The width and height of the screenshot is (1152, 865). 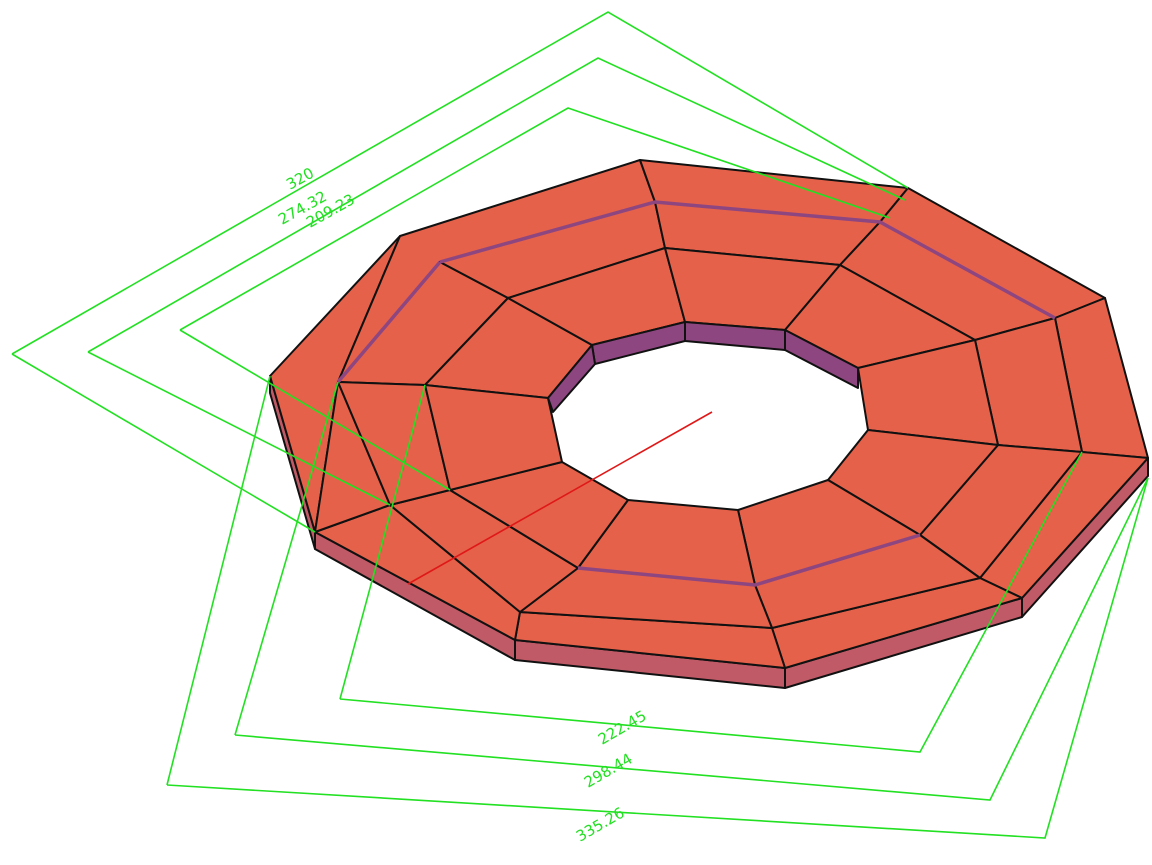 I want to click on dimension-label-298: 298.44, so click(x=608, y=771).